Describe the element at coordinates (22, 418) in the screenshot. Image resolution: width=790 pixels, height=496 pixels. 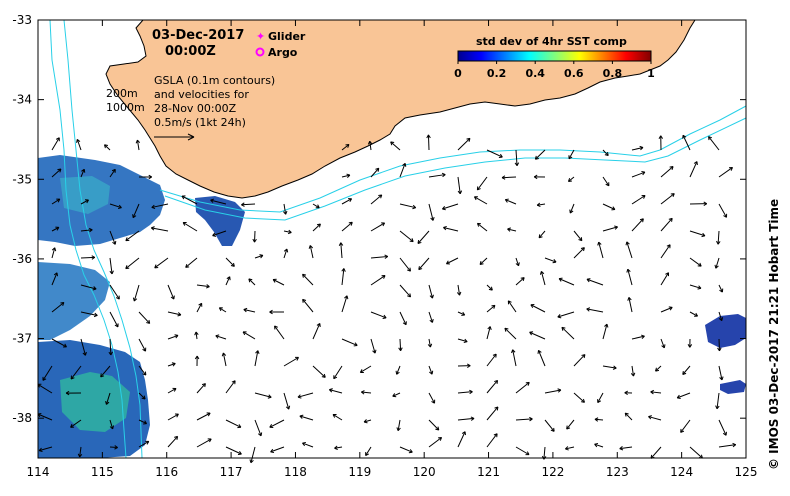
I see `y-tick-label: -38` at that location.